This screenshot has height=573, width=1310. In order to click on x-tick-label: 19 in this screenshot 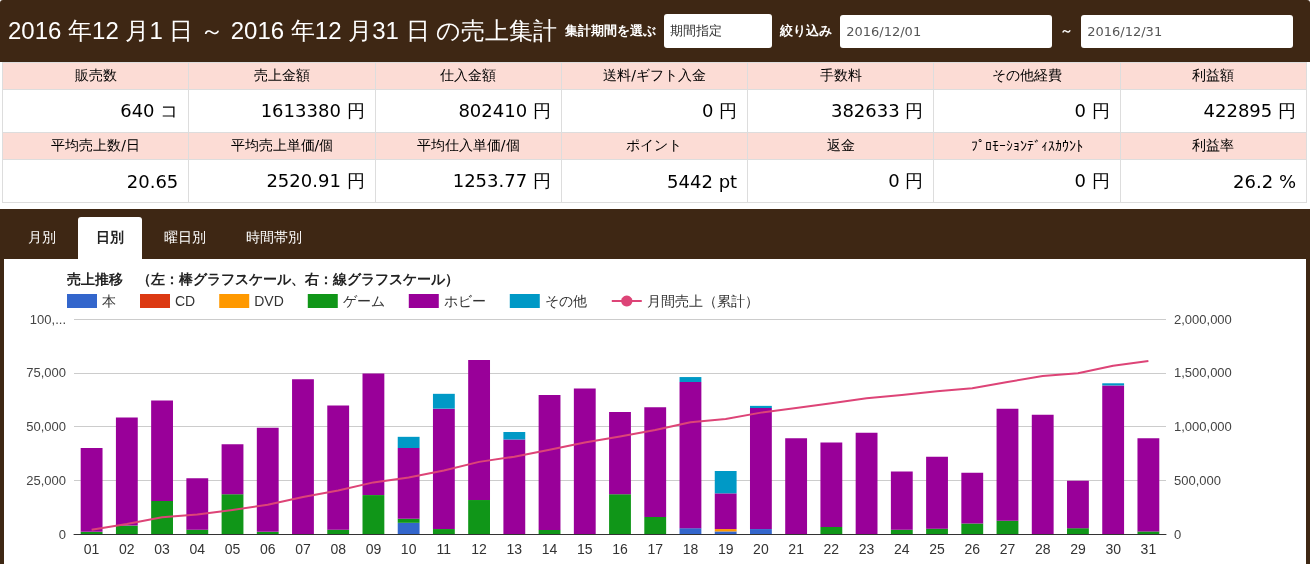, I will do `click(725, 549)`.